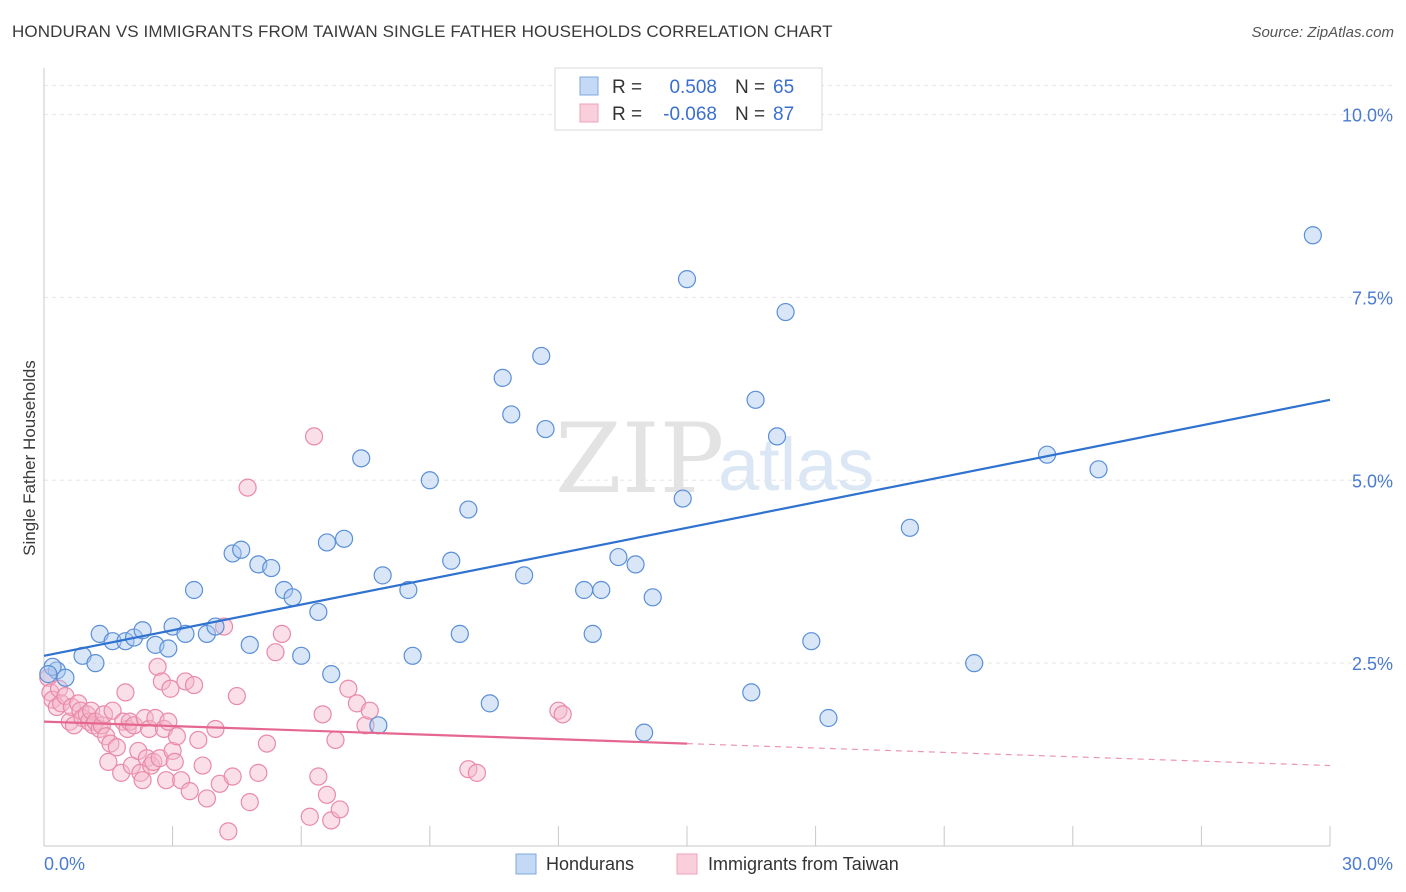  I want to click on watermark-zip: ZIP, so click(639, 459).